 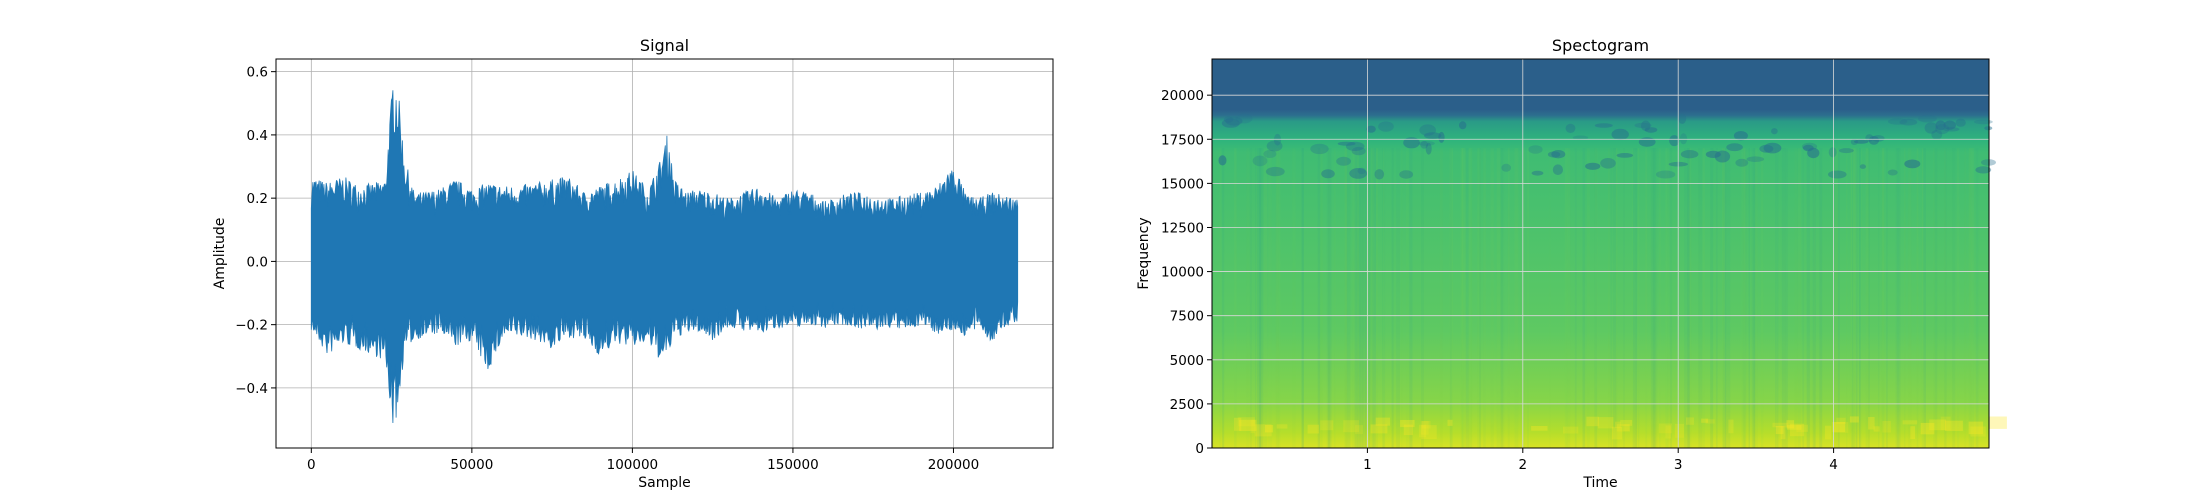 I want to click on signal-y-tick-label: 0.2, so click(x=257, y=199).